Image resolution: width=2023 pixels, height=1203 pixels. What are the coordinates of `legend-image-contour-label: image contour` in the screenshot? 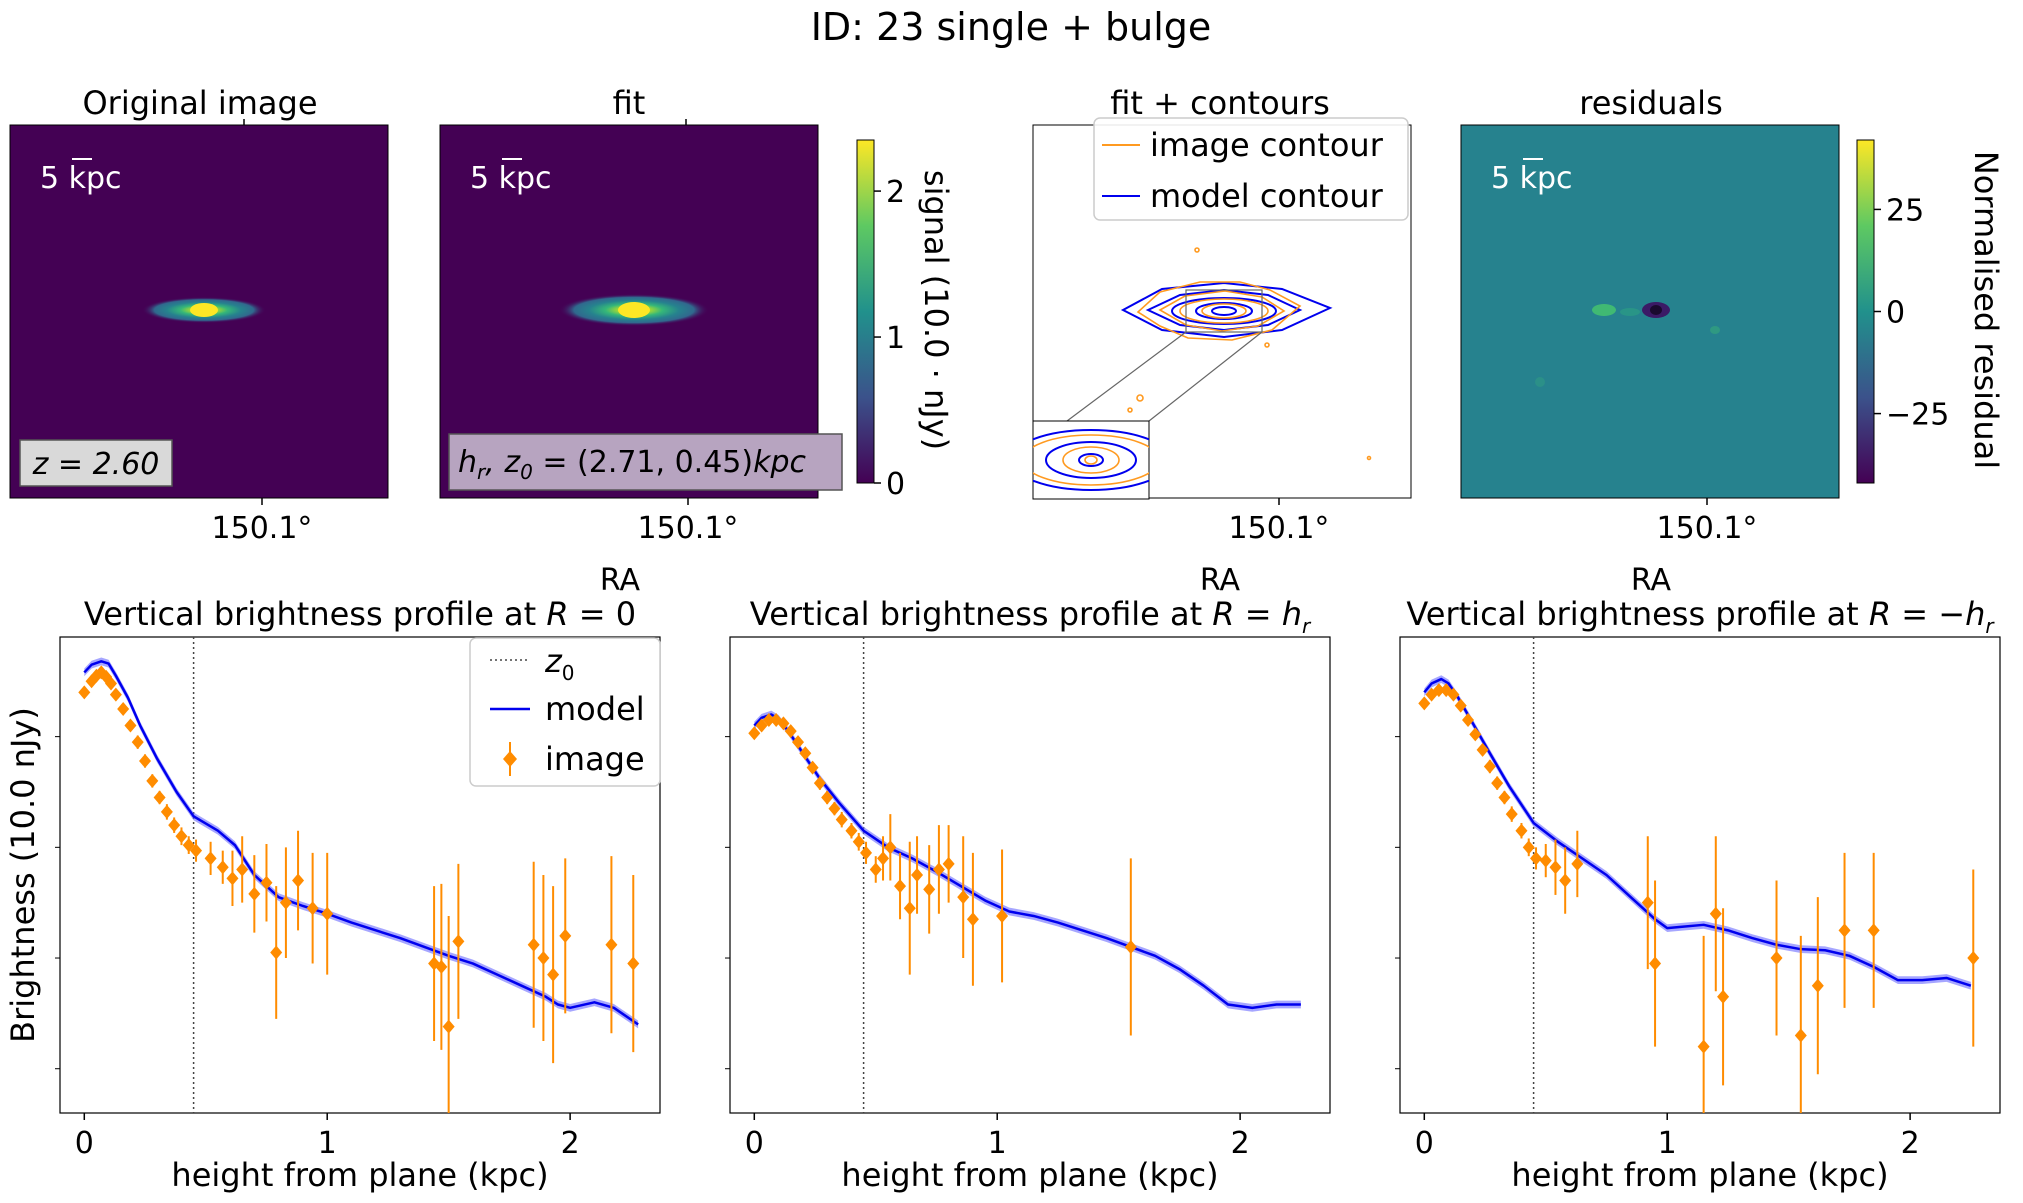 It's located at (1267, 145).